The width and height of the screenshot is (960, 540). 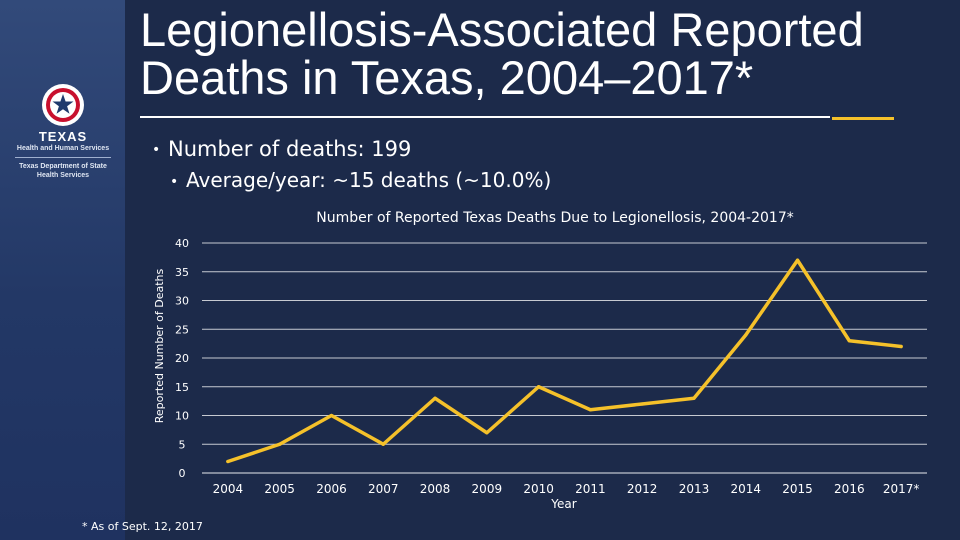 What do you see at coordinates (745, 489) in the screenshot?
I see `x-tick-label: 2014` at bounding box center [745, 489].